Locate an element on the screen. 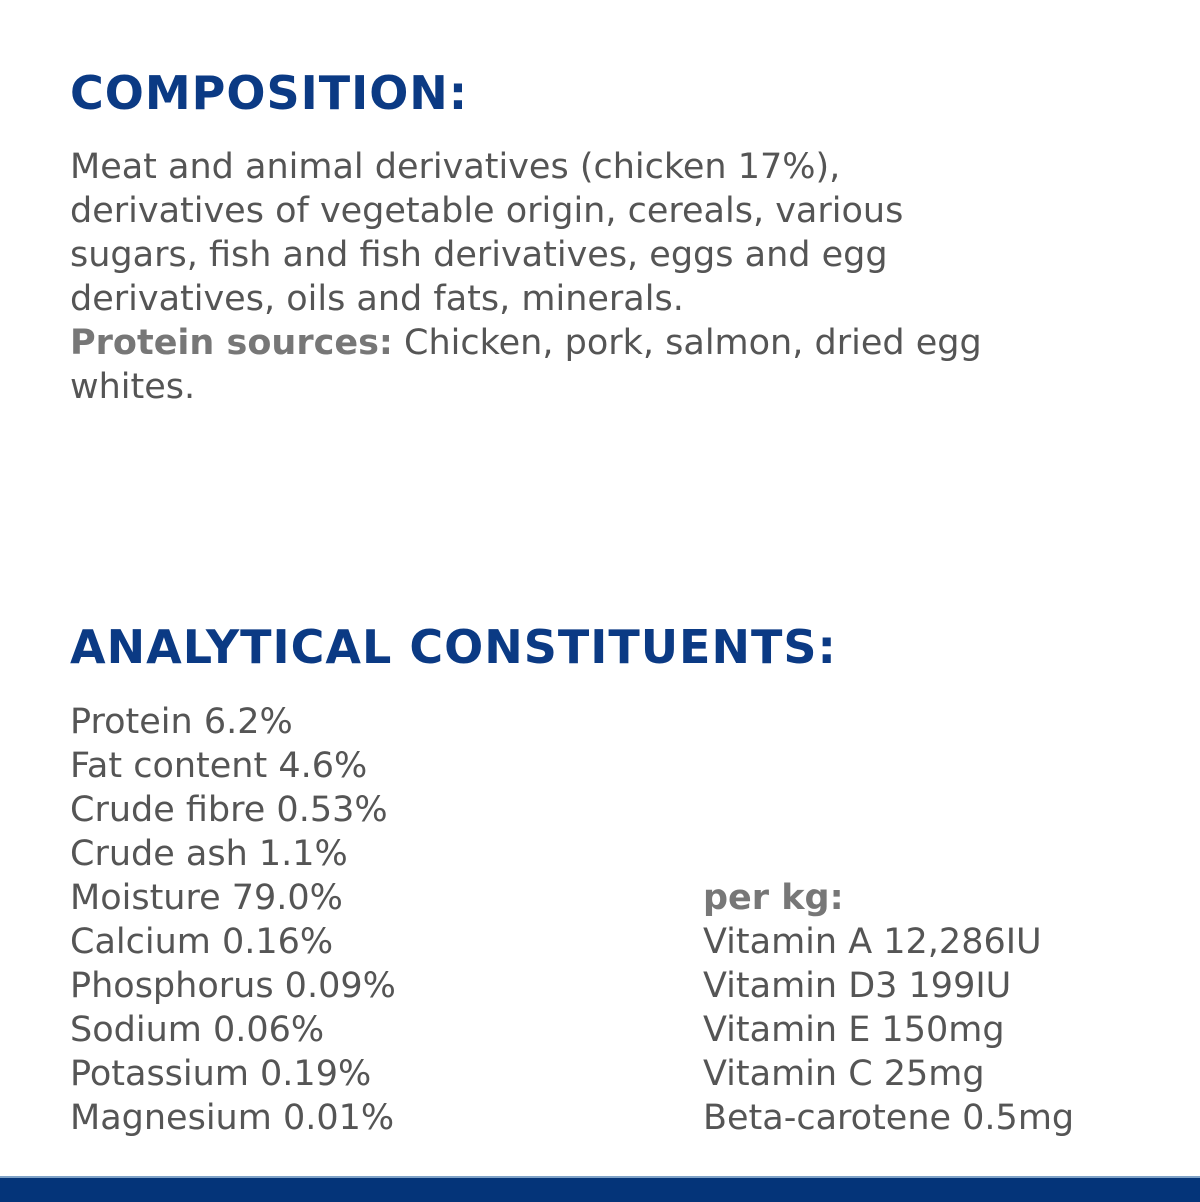 Image resolution: width=1200 pixels, height=1202 pixels. protein-sources-label: Protein sources: is located at coordinates (231, 343).